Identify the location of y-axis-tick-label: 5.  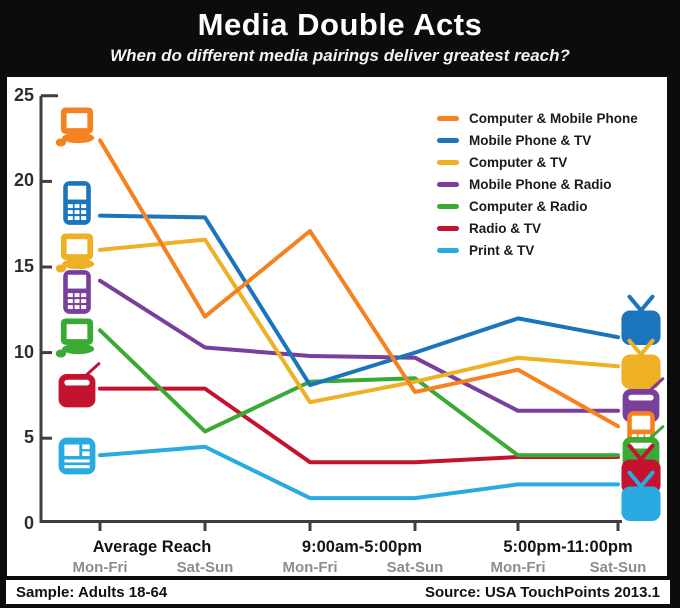
(28, 437).